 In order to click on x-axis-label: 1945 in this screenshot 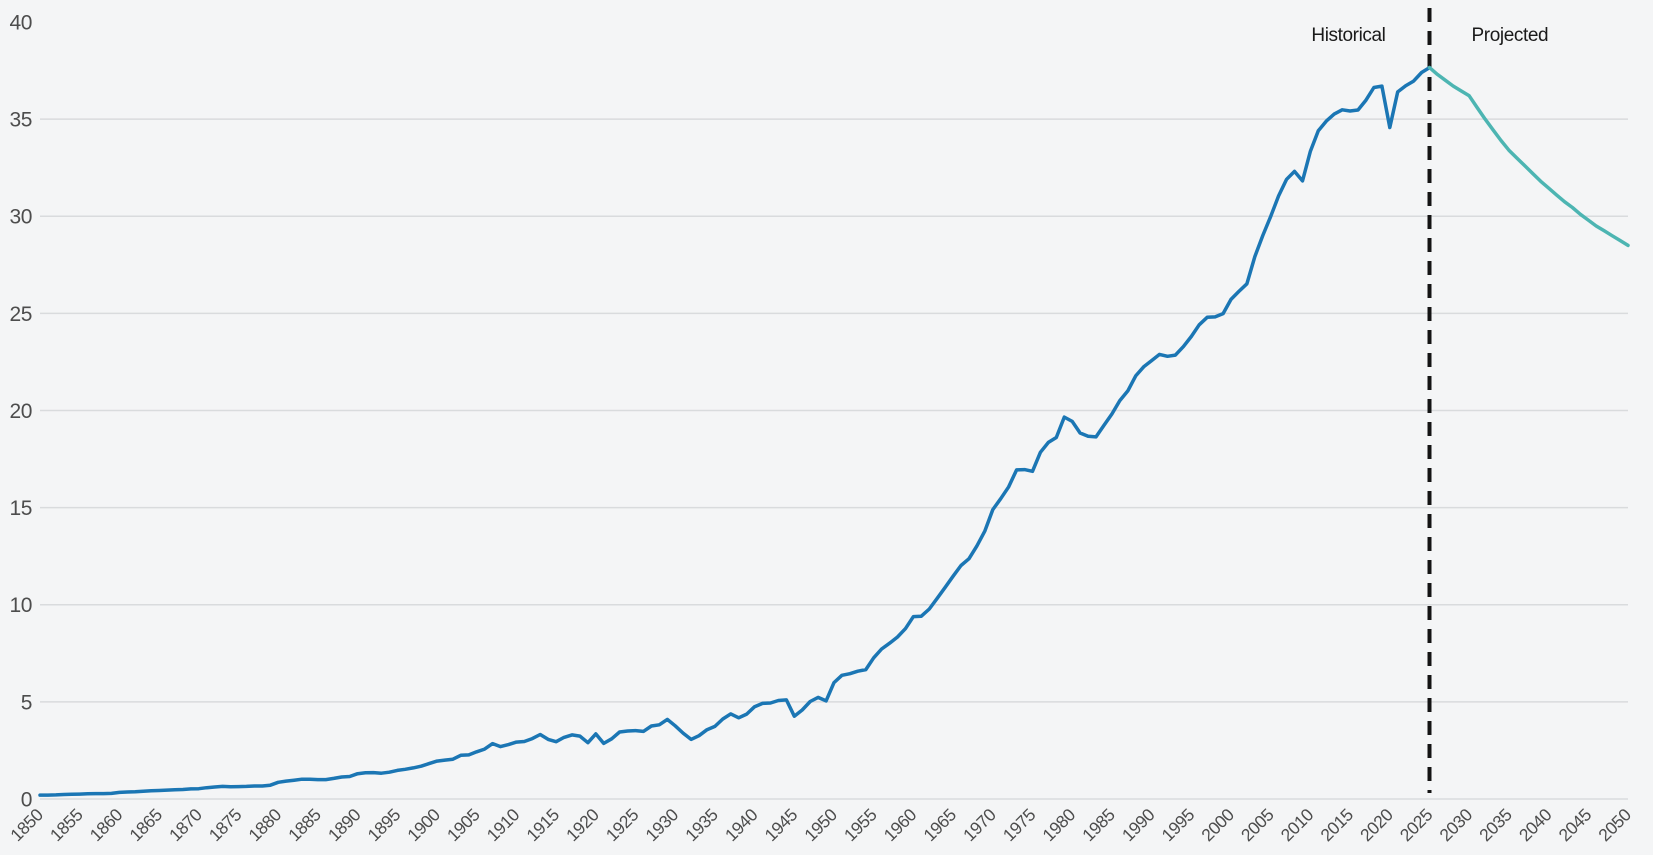, I will do `click(781, 825)`.